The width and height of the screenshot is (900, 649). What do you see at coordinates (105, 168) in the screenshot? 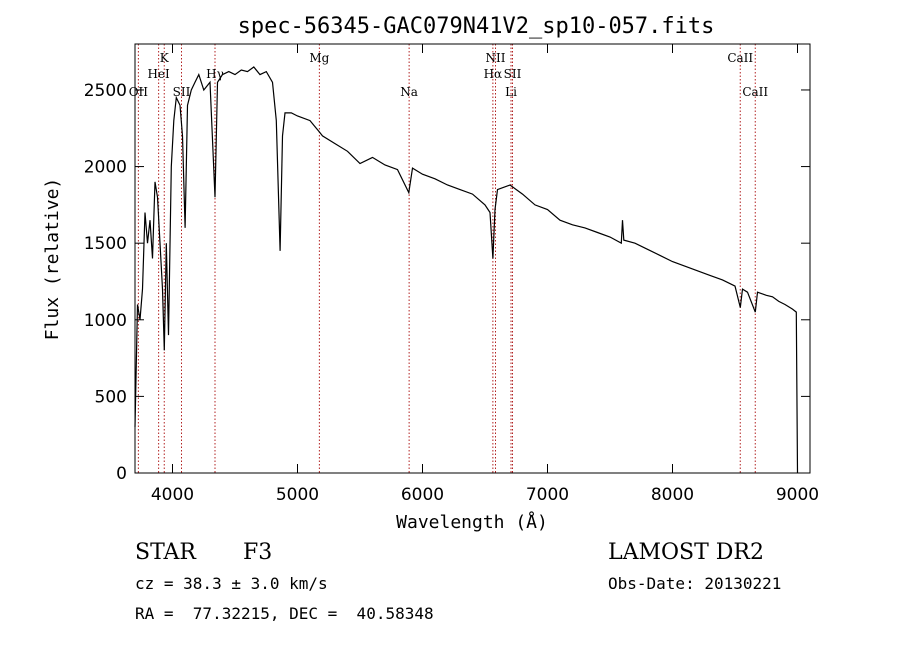
I see `y-tick-label-4: 2000` at bounding box center [105, 168].